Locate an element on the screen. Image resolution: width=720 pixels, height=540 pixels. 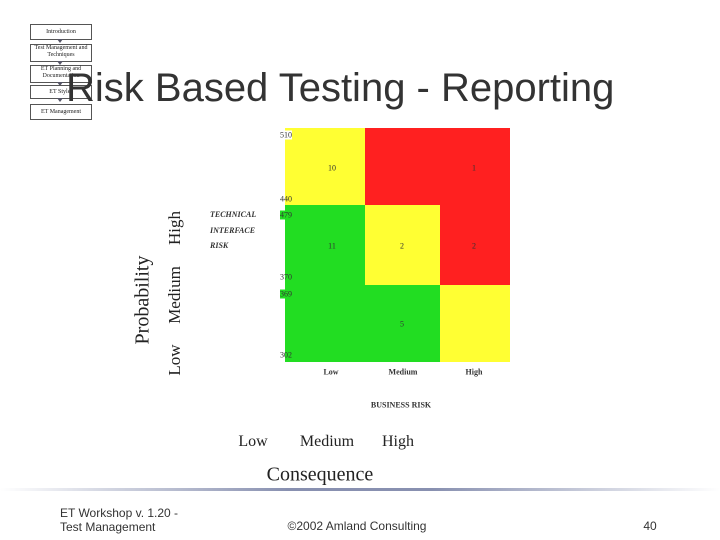
nav-item: ET Management is located at coordinates (61, 112).